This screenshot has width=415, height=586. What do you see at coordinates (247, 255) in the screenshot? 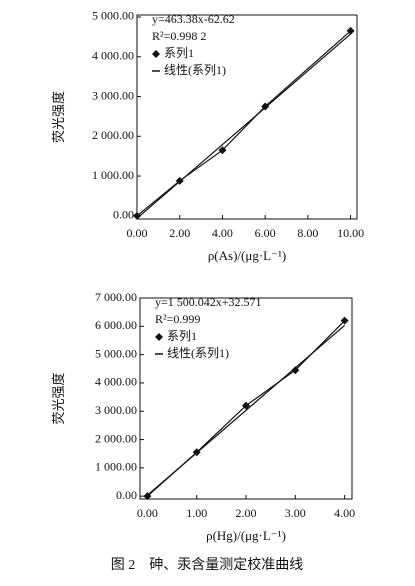
I see `x-axis-label: ρ(As)/(μg·L⁻¹)` at bounding box center [247, 255].